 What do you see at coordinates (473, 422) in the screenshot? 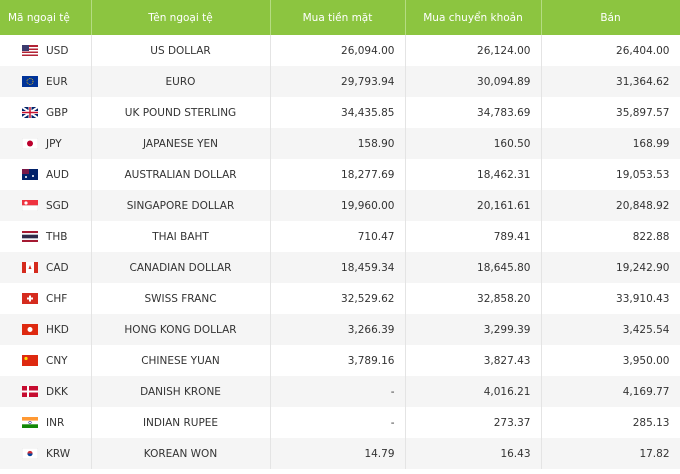
I see `rate-cell: 273.37` at bounding box center [473, 422].